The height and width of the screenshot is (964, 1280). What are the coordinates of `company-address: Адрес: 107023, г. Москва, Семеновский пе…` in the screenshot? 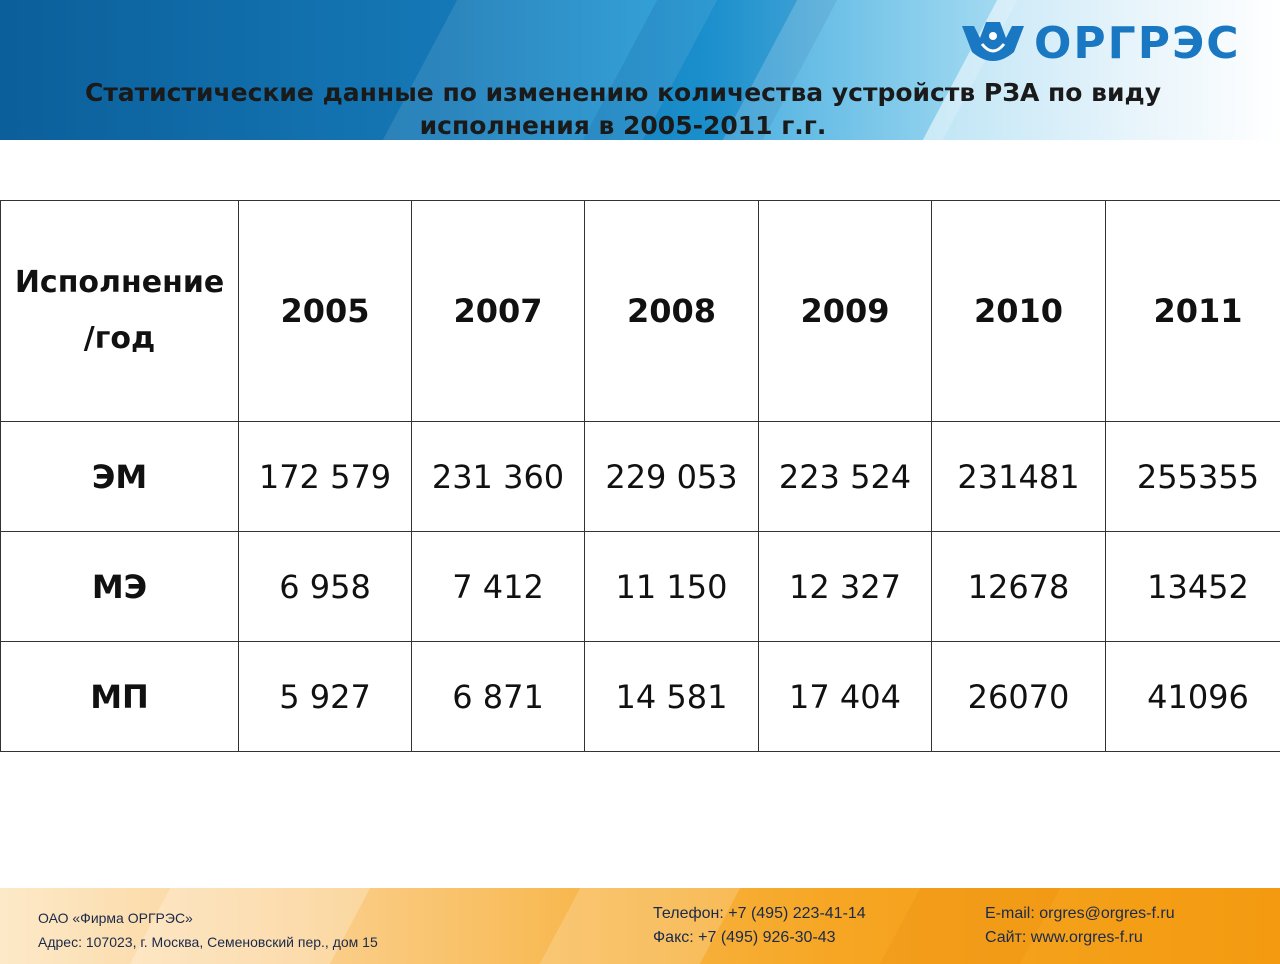 It's located at (208, 942).